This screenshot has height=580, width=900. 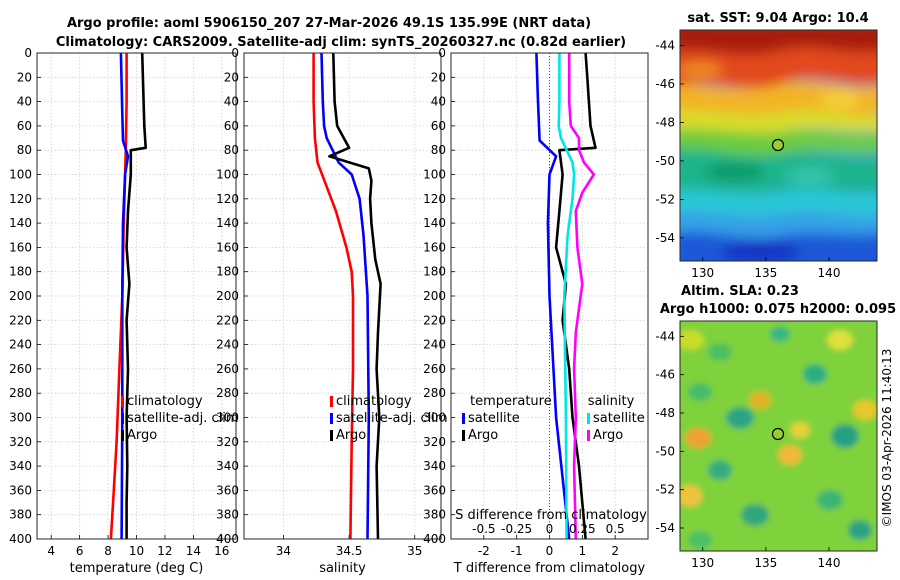 I want to click on map-y-tick-label: -46, so click(x=665, y=375).